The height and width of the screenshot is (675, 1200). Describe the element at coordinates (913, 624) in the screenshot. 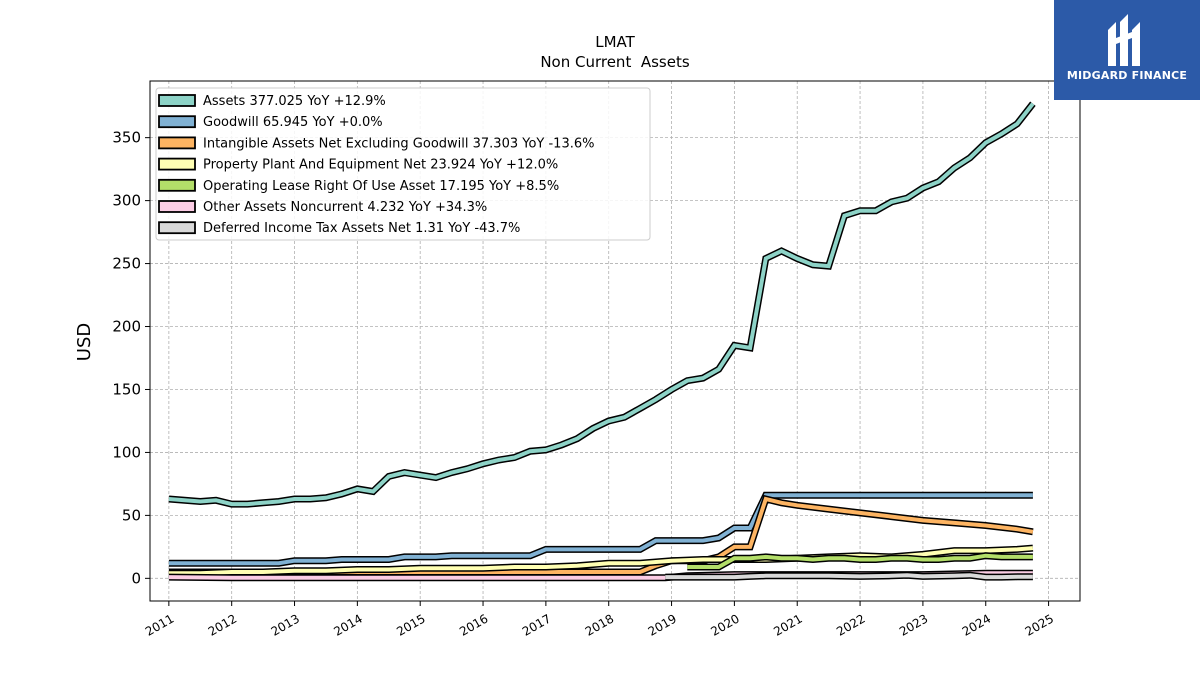

I see `x-tick-label: 2023` at that location.